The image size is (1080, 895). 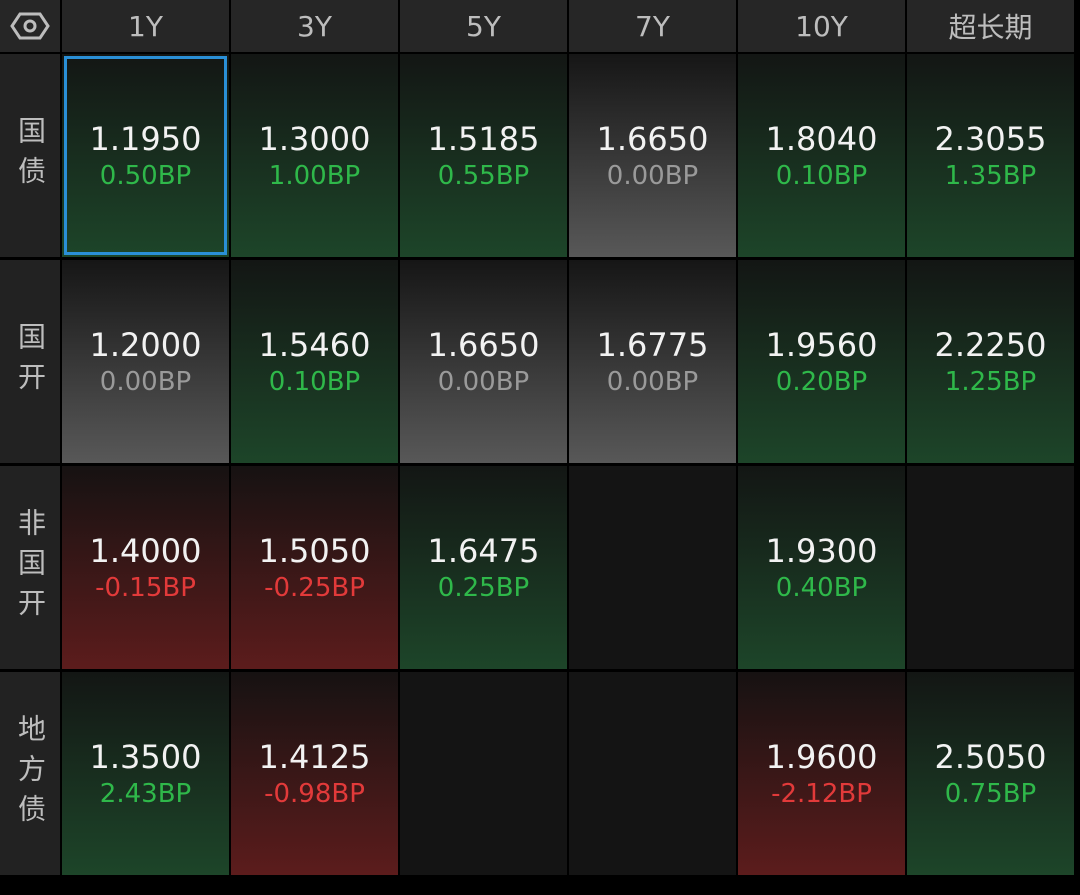 What do you see at coordinates (821, 756) in the screenshot?
I see `yield-value: 1.9600` at bounding box center [821, 756].